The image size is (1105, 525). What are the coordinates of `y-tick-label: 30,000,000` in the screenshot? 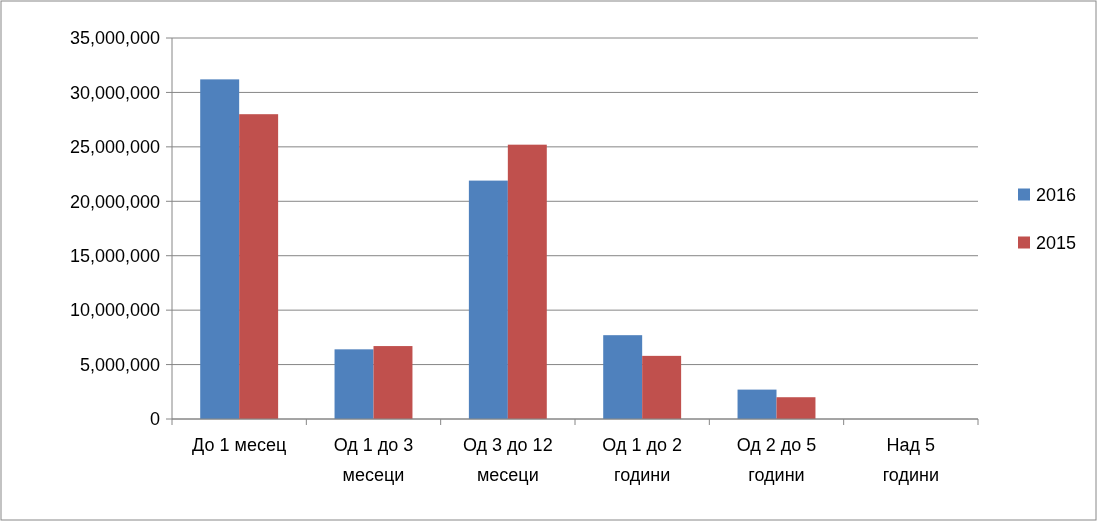 It's located at (114, 92).